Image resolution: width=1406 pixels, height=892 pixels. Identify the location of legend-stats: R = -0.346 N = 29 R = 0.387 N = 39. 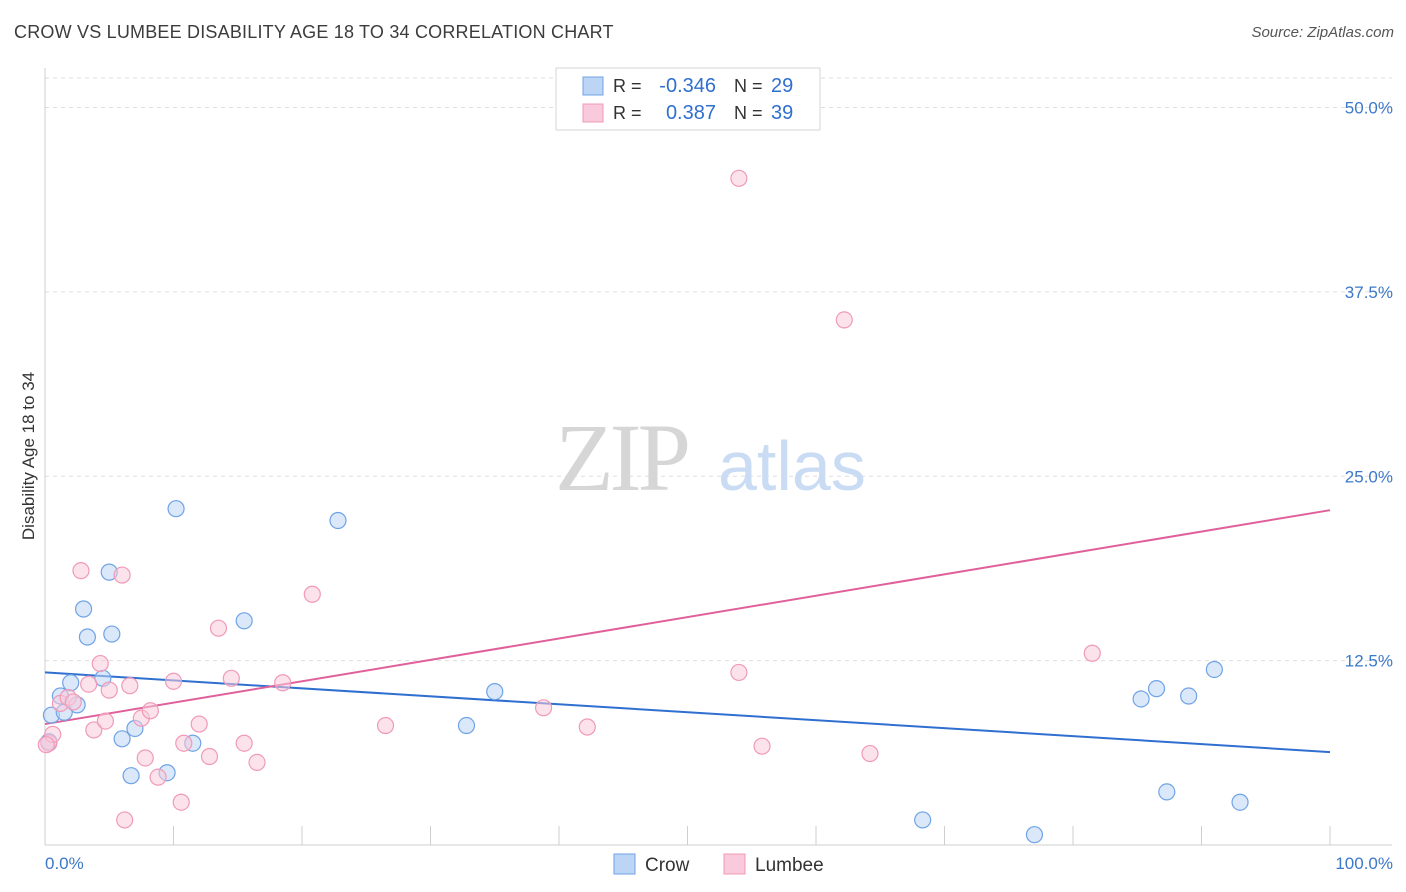
(688, 99).